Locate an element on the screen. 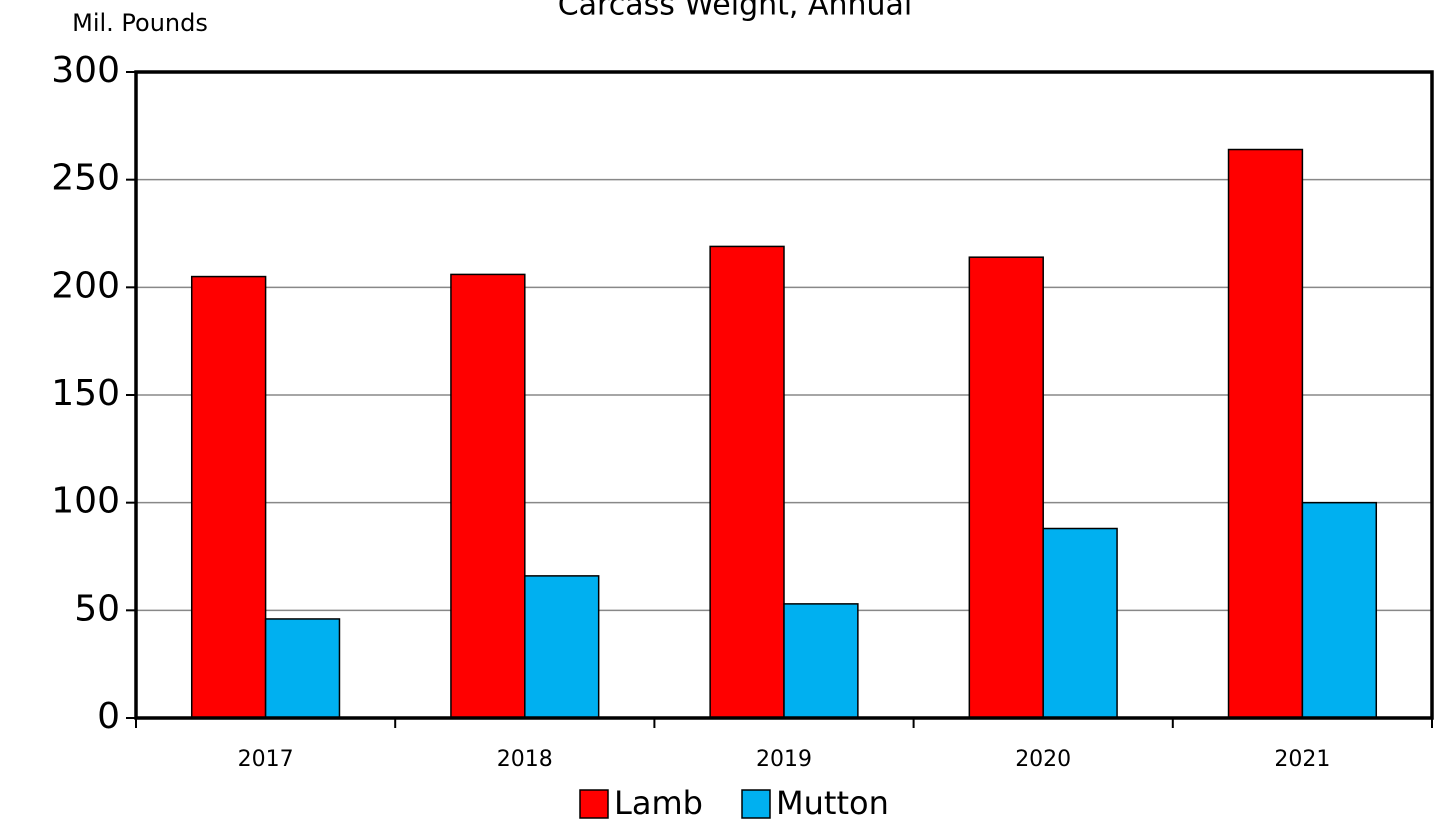 The height and width of the screenshot is (821, 1440). legend-label: Lamb is located at coordinates (658, 802).